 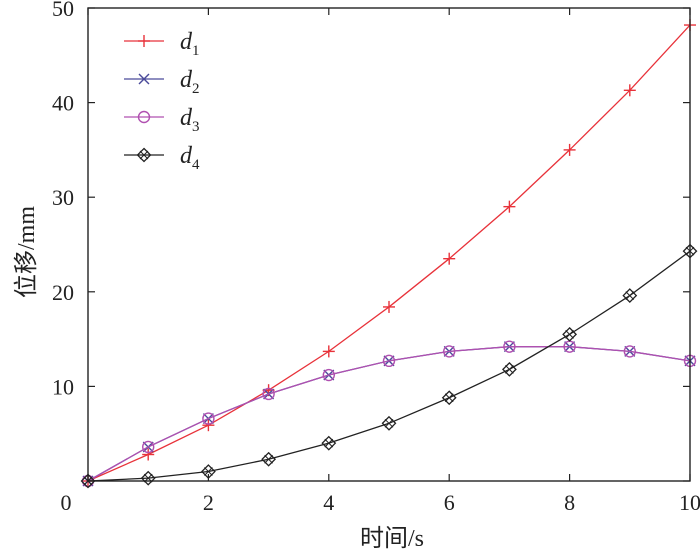 I want to click on y-tick-label: 40, so click(x=63, y=103).